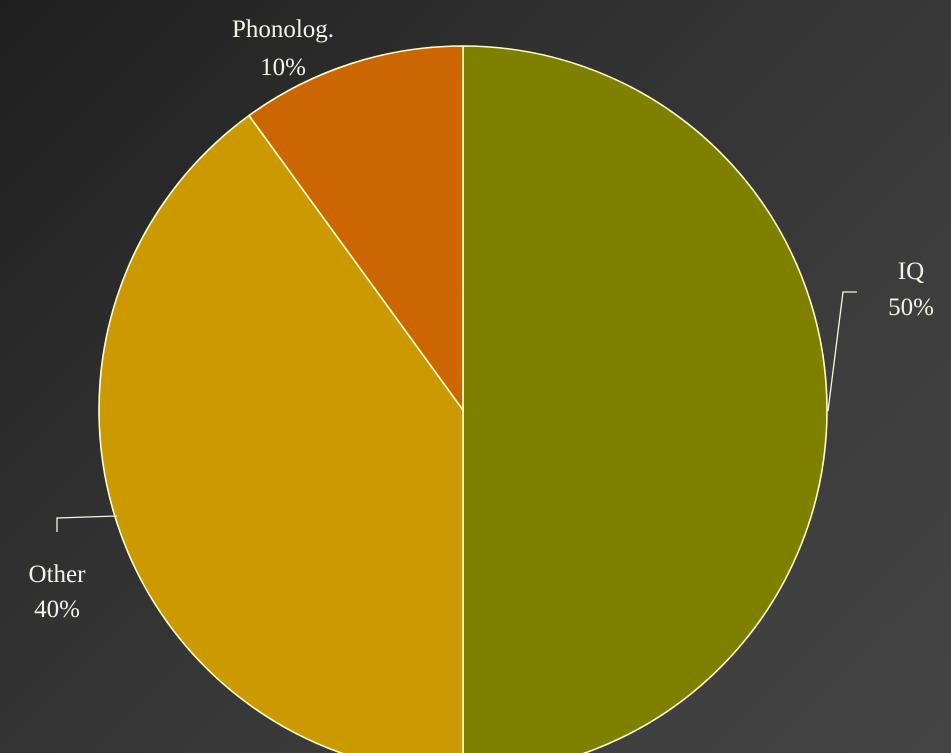 The width and height of the screenshot is (951, 753). I want to click on leader-line-iq, so click(842, 351).